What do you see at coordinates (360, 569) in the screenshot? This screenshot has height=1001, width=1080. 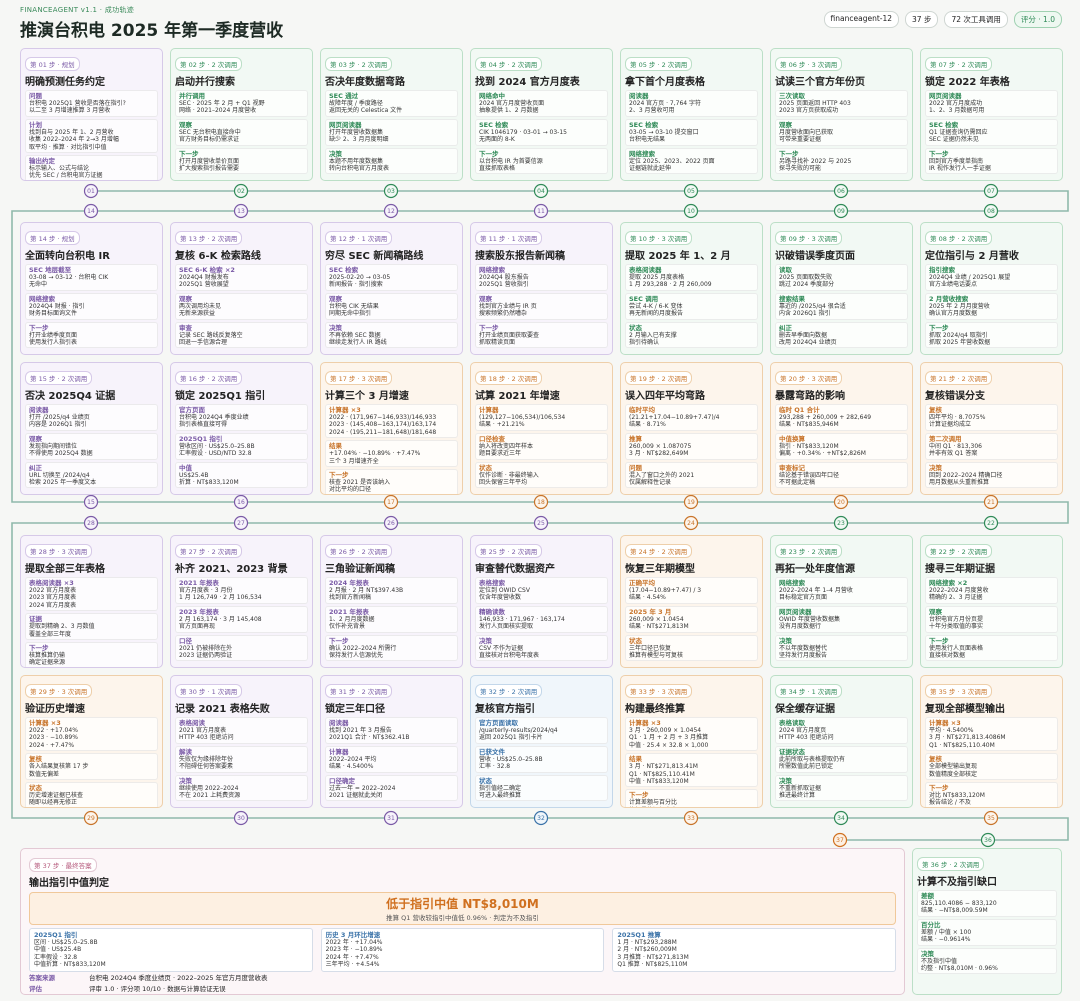 I see `step-title: 三角验证新闻稿` at bounding box center [360, 569].